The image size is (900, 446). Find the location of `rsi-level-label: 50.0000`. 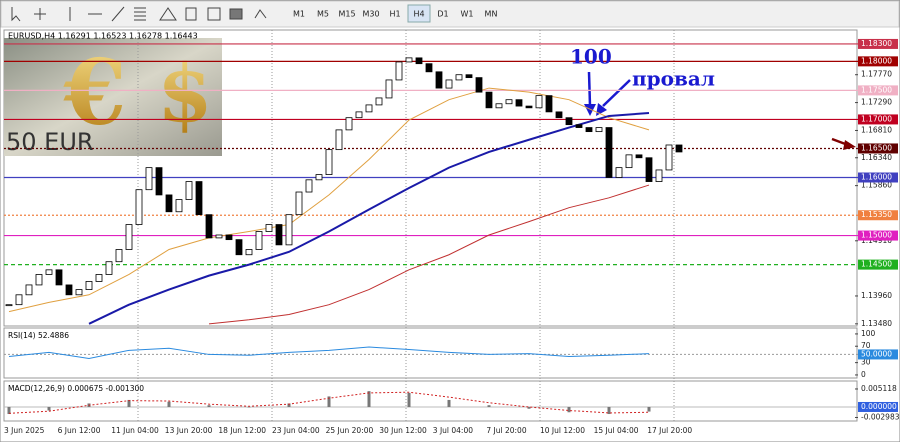

rsi-level-label: 50.0000 is located at coordinates (876, 353).